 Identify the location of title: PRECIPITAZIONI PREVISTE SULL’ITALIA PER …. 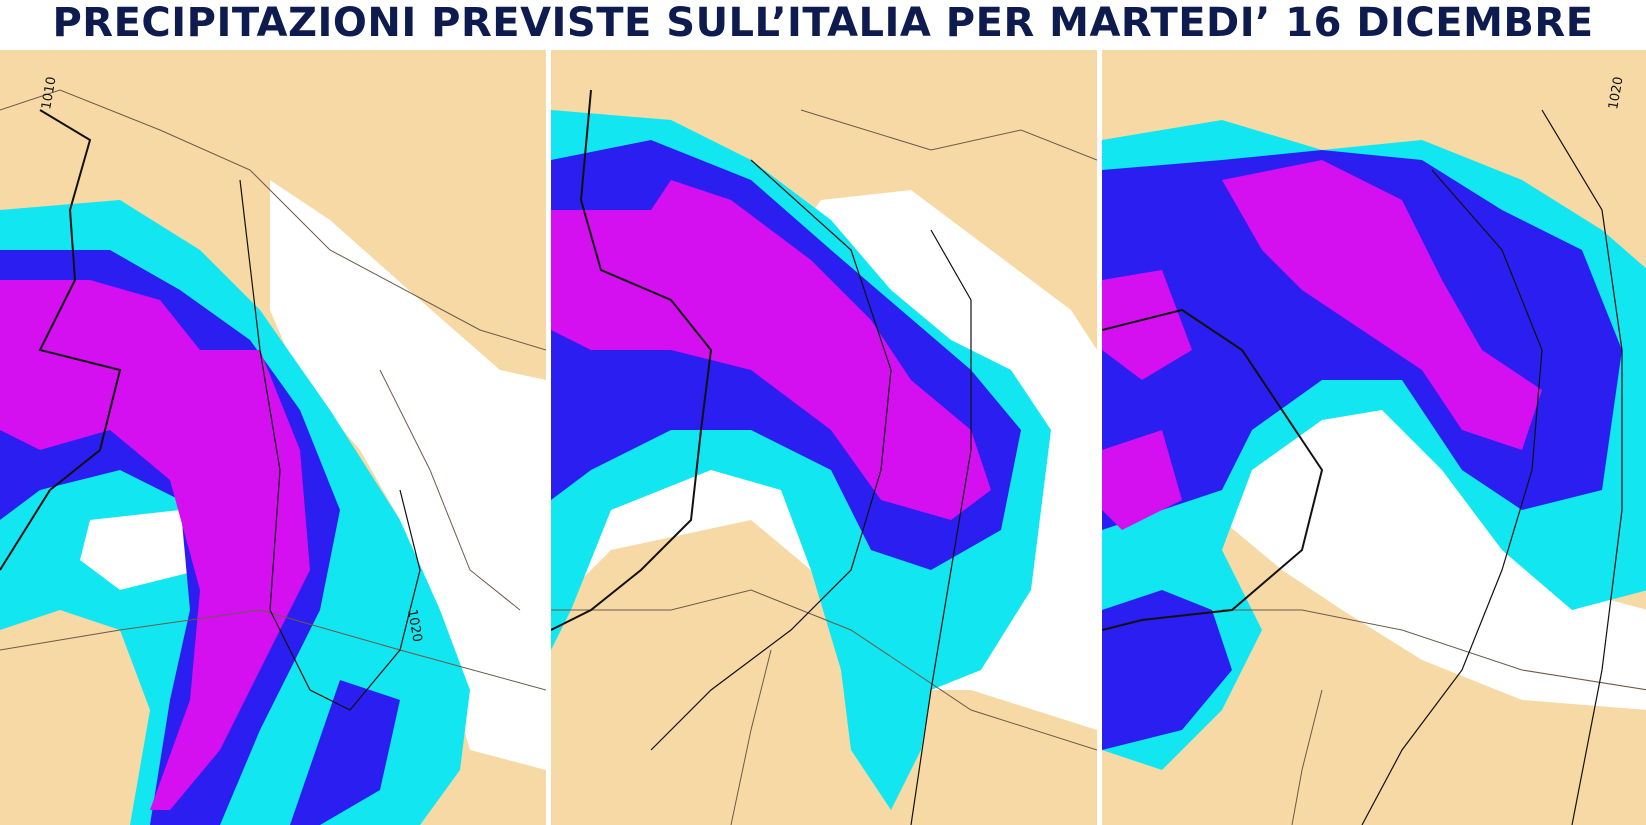
(822, 23).